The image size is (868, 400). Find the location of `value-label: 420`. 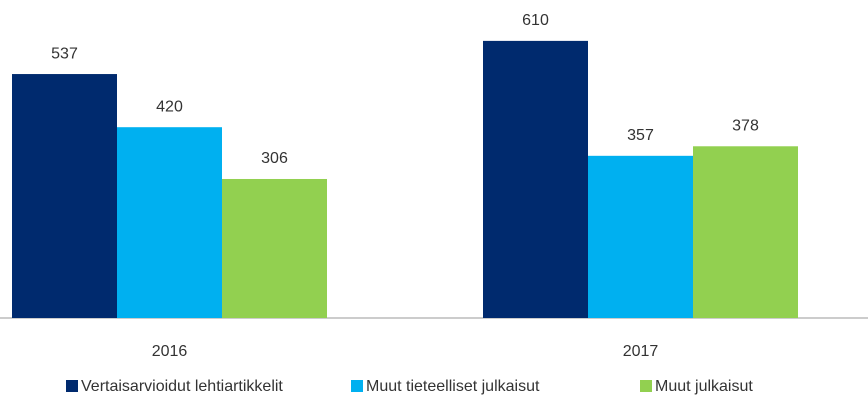

value-label: 420 is located at coordinates (169, 106).